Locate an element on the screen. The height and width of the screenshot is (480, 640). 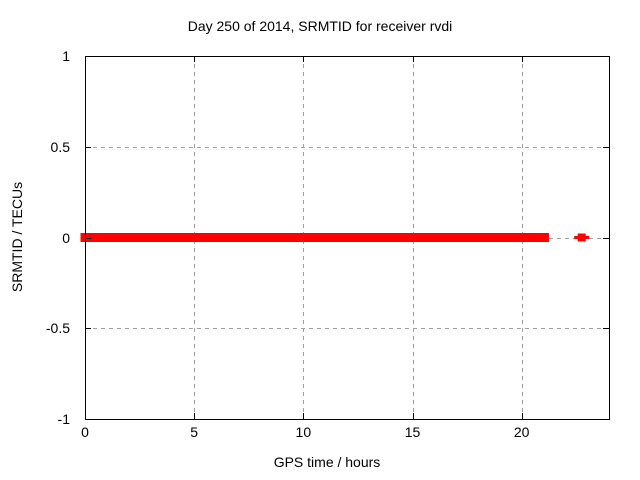
x-tick-label: 20 is located at coordinates (521, 432).